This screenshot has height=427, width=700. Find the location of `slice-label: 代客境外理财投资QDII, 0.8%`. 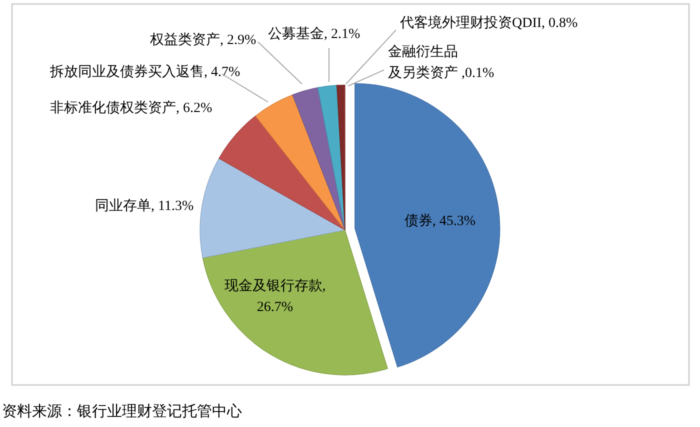

slice-label: 代客境外理财投资QDII, 0.8% is located at coordinates (488, 23).